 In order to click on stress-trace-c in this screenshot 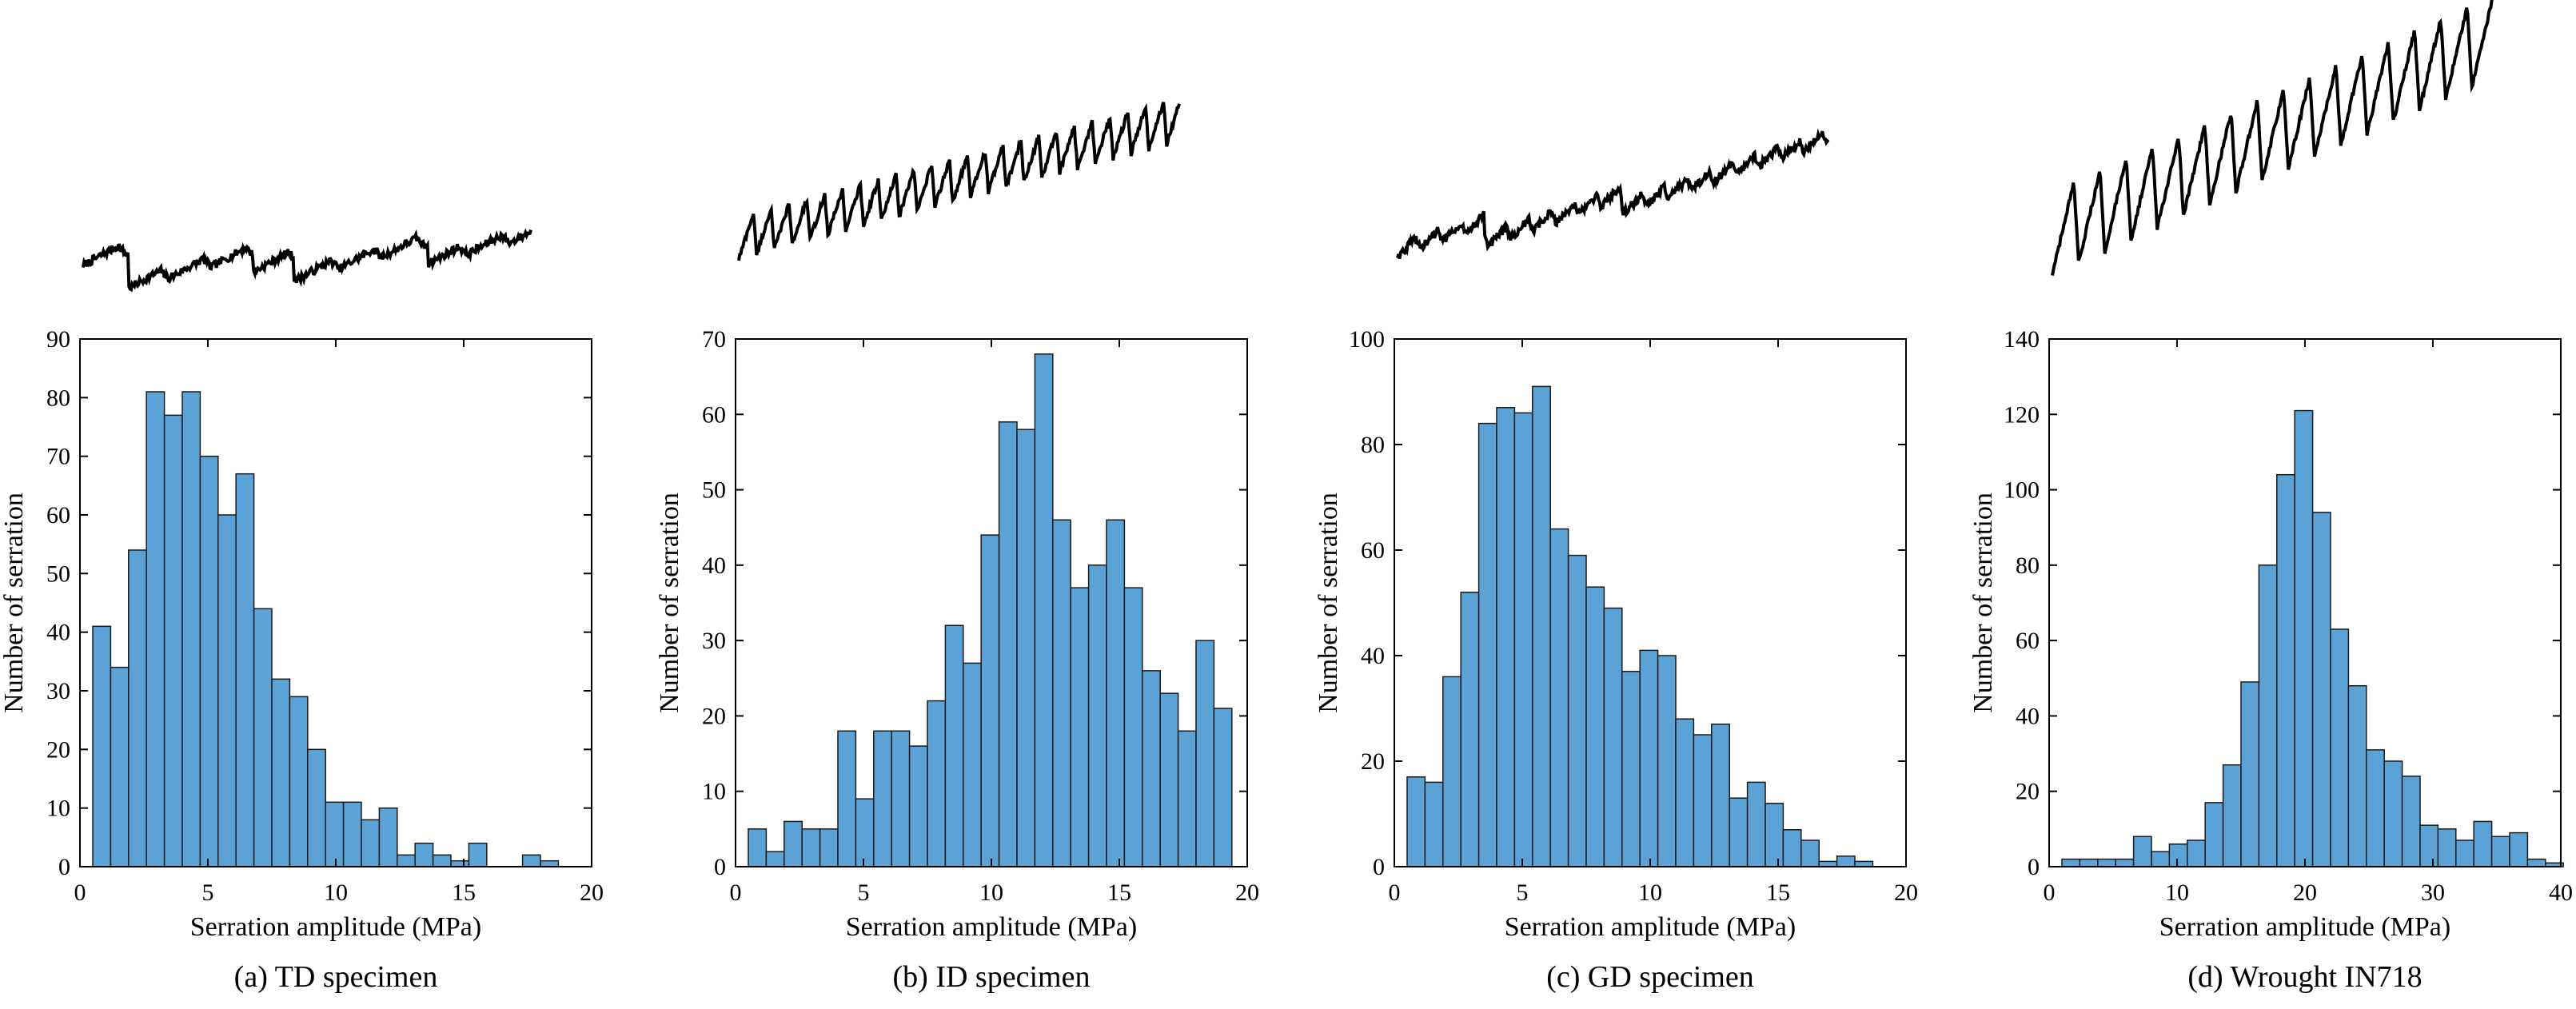, I will do `click(1613, 194)`.